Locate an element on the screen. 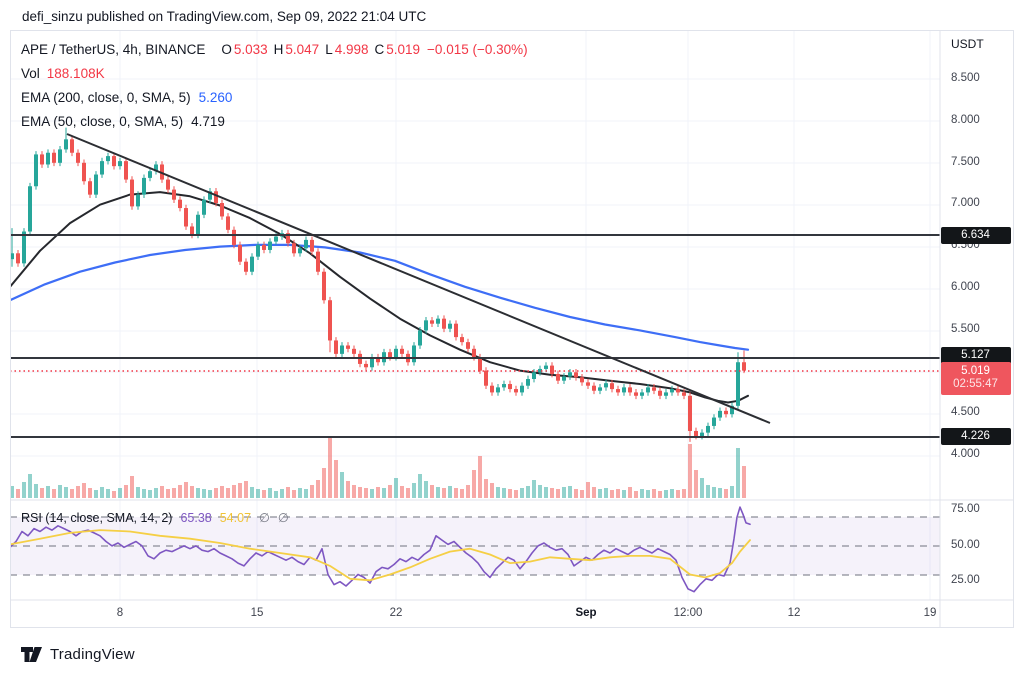 The height and width of the screenshot is (678, 1024). price-tick-label: 4.500 is located at coordinates (965, 412).